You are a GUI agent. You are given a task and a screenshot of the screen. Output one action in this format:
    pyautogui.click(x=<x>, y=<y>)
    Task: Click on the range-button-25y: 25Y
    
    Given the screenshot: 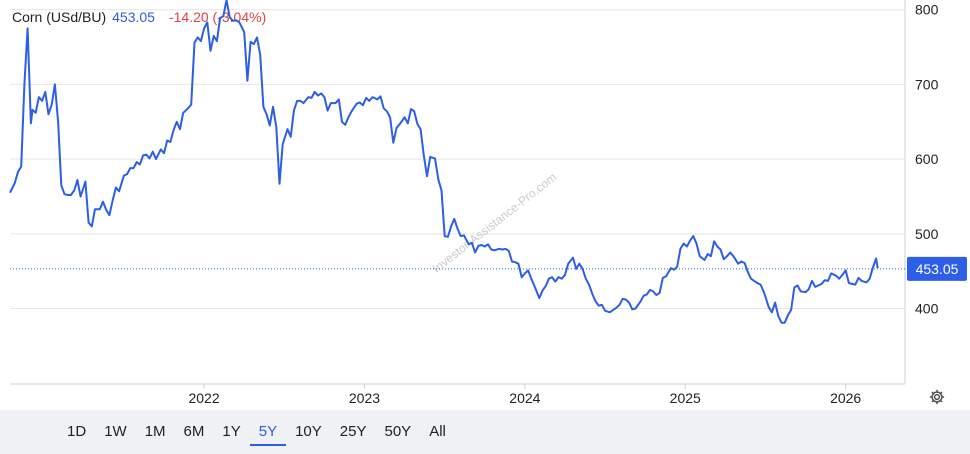 What is the action you would take?
    pyautogui.click(x=353, y=431)
    